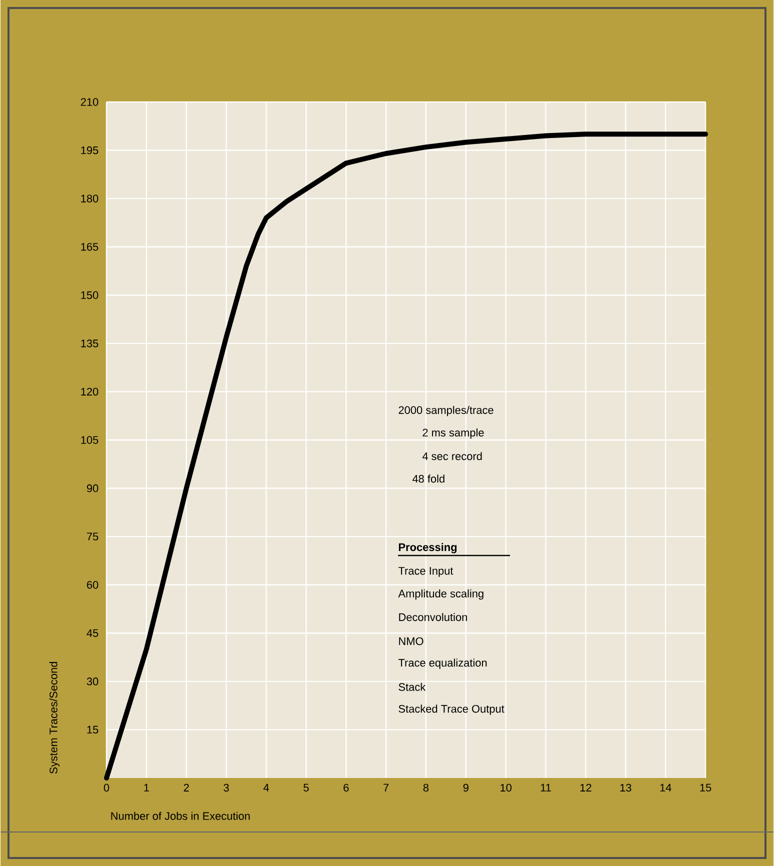 Image resolution: width=774 pixels, height=866 pixels. I want to click on annotation: 4 sec record, so click(452, 456).